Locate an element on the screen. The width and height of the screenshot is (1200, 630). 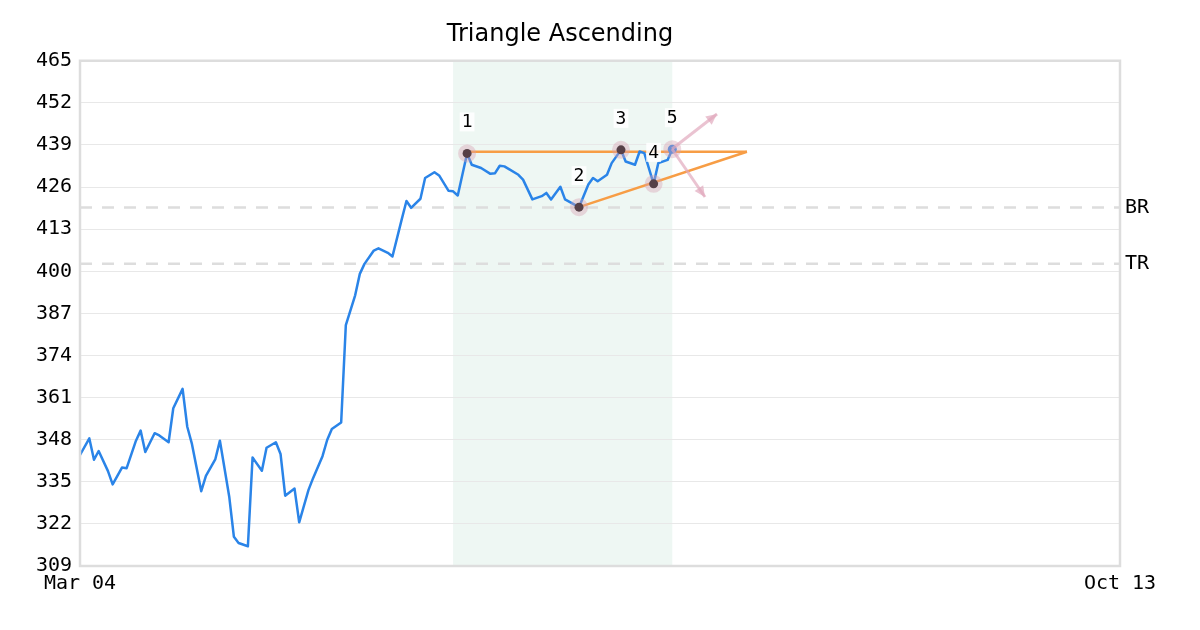
x-tick-label: Oct 13 is located at coordinates (1120, 582).